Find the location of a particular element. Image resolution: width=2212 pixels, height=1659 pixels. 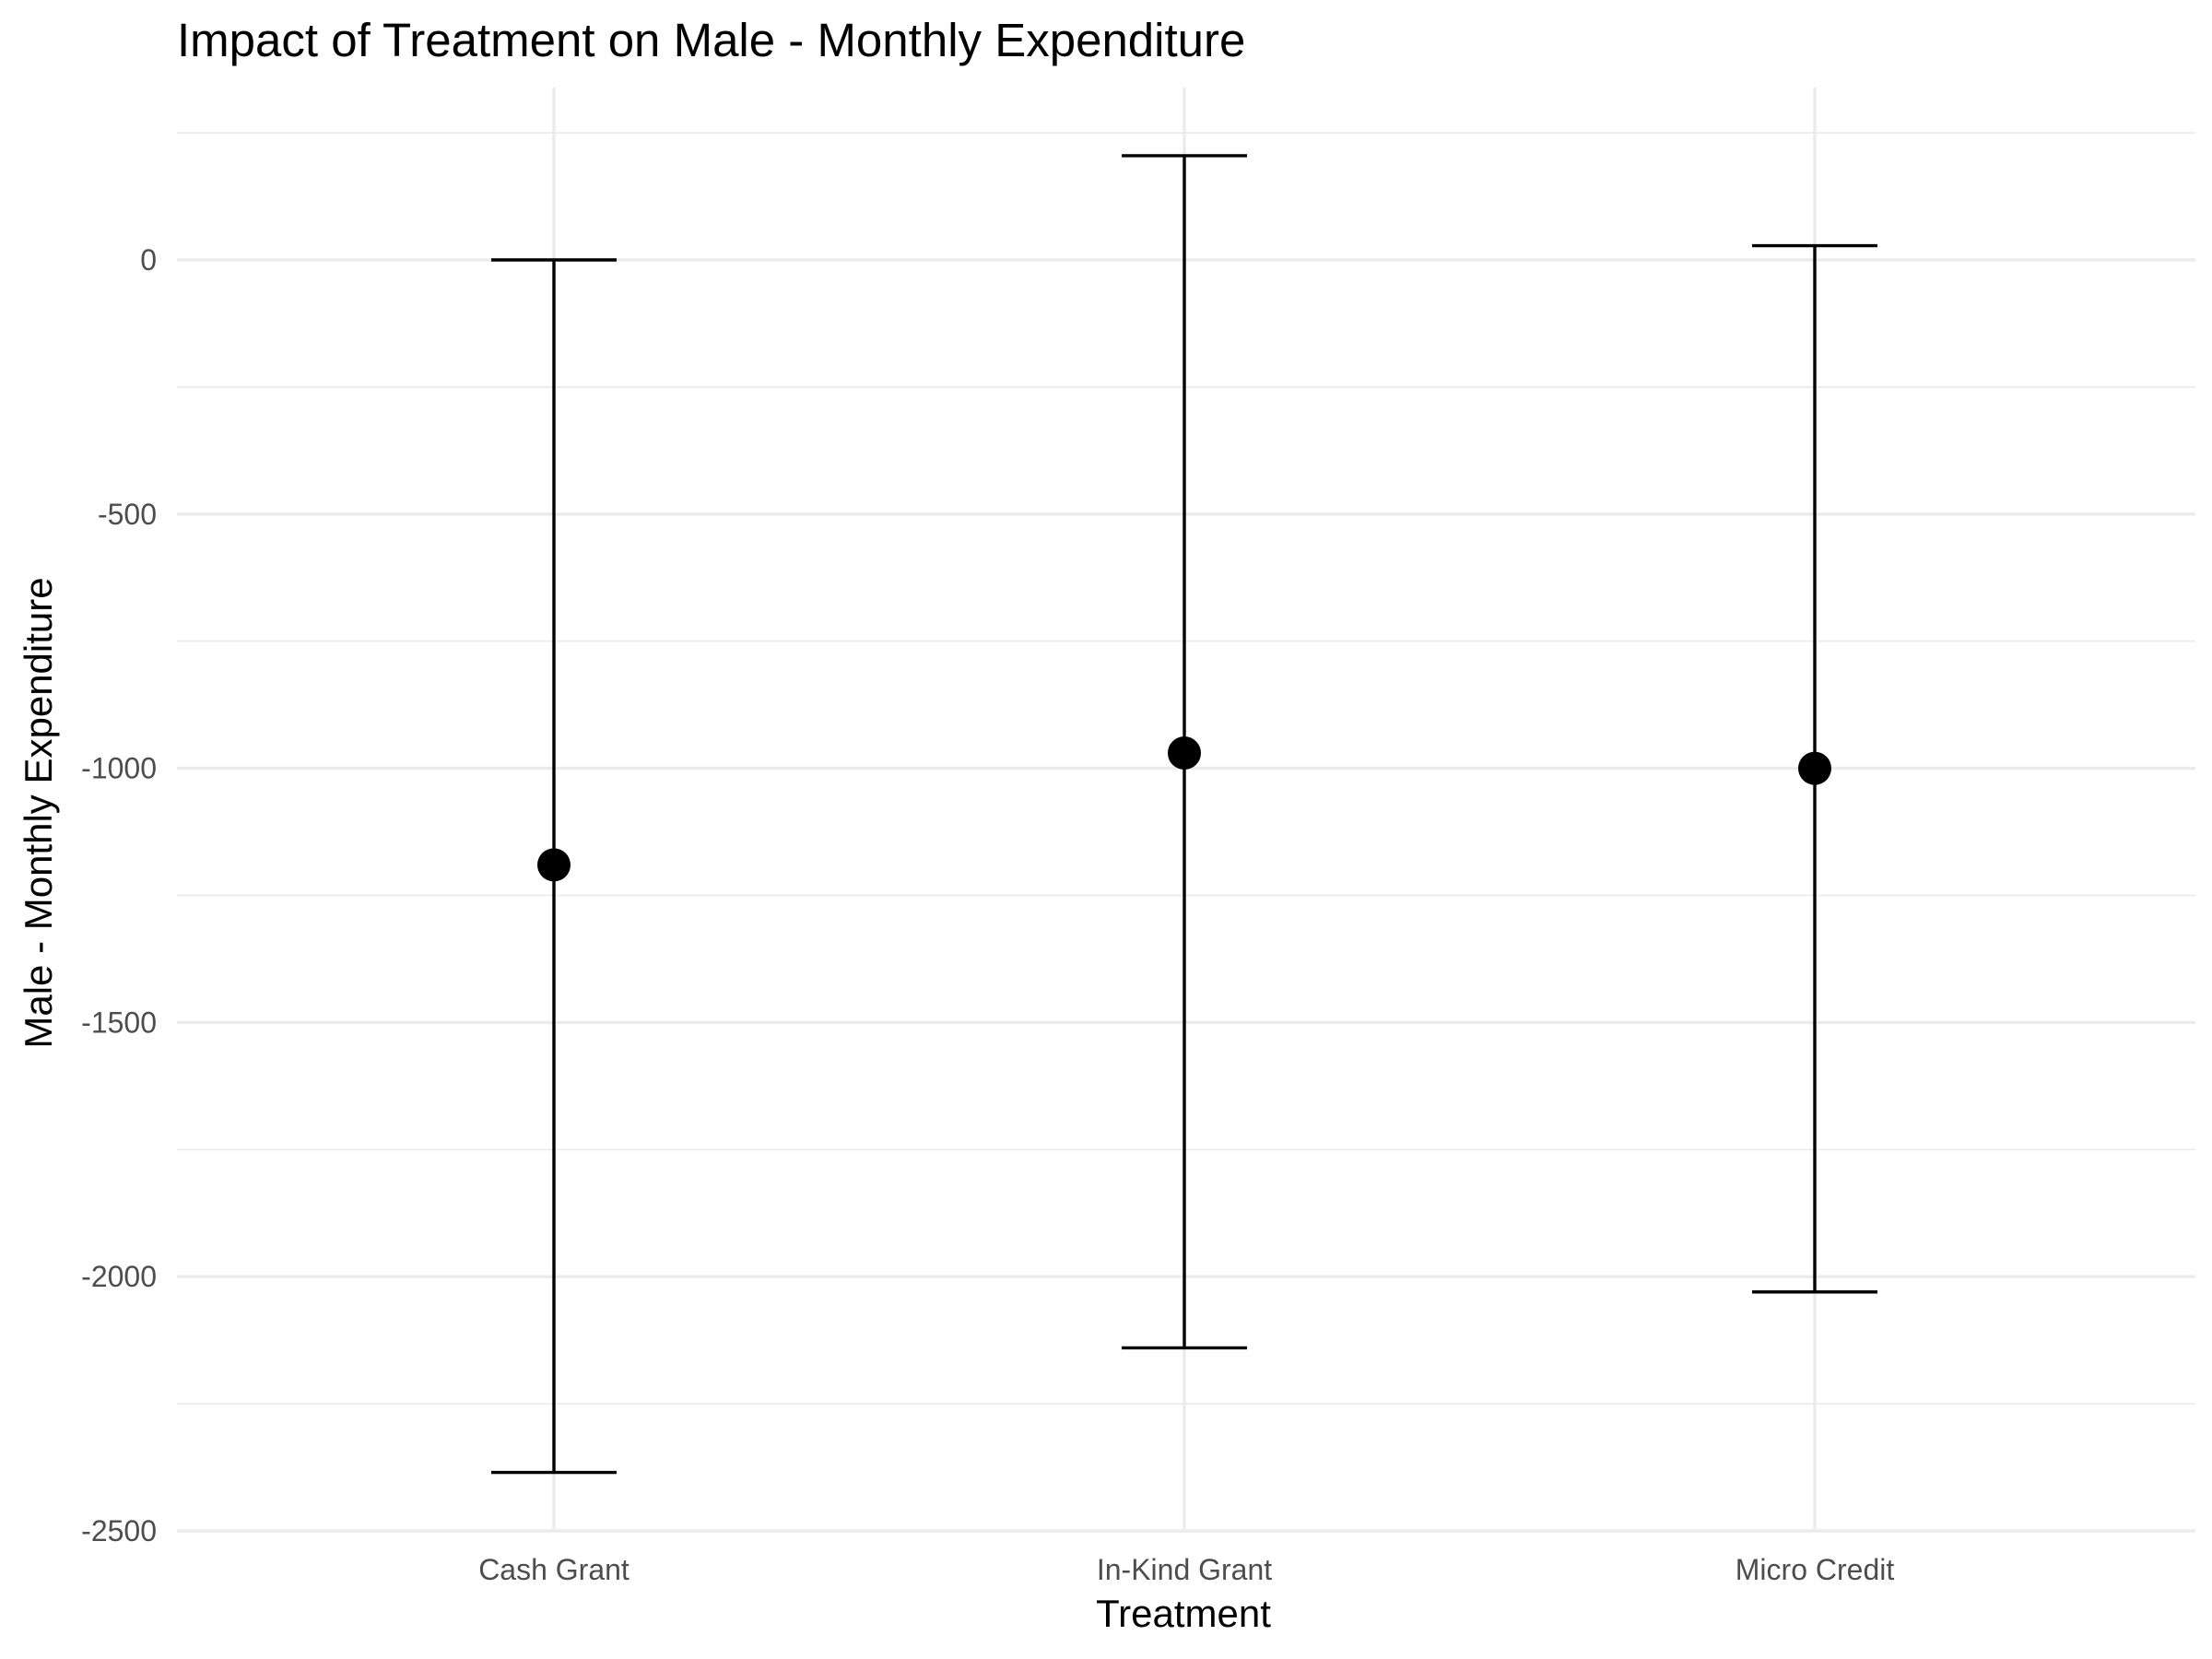

x-tick-label: Cash Grant is located at coordinates (553, 1569).